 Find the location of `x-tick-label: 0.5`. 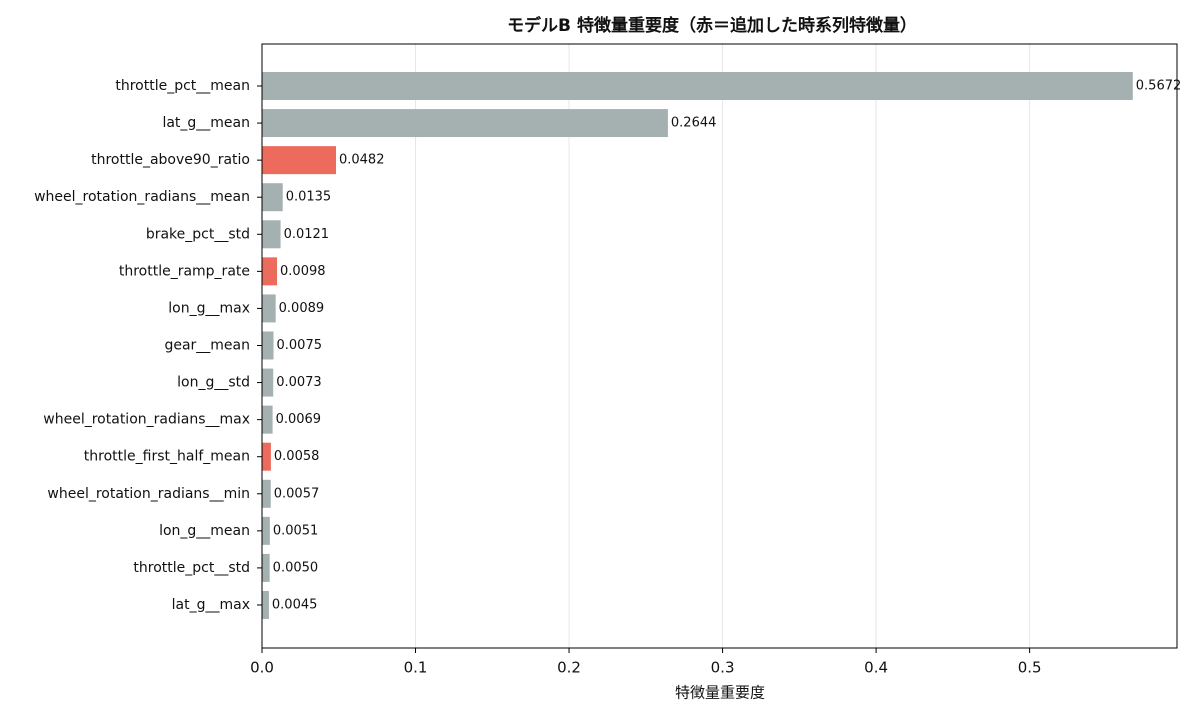

x-tick-label: 0.5 is located at coordinates (1030, 668).